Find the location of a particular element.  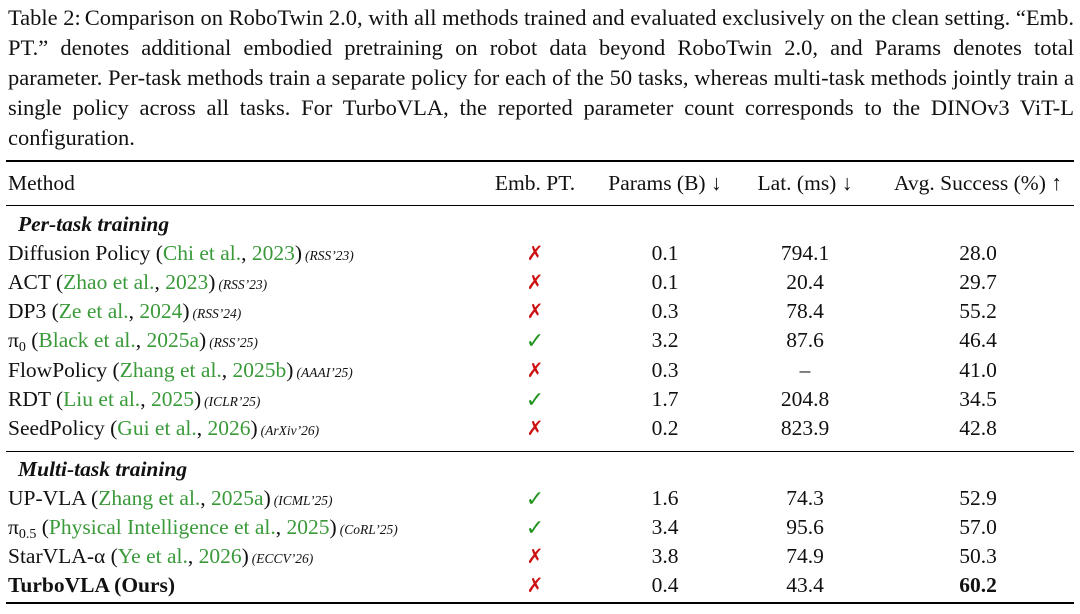

avg-success-cell: 60.2 is located at coordinates (978, 585).